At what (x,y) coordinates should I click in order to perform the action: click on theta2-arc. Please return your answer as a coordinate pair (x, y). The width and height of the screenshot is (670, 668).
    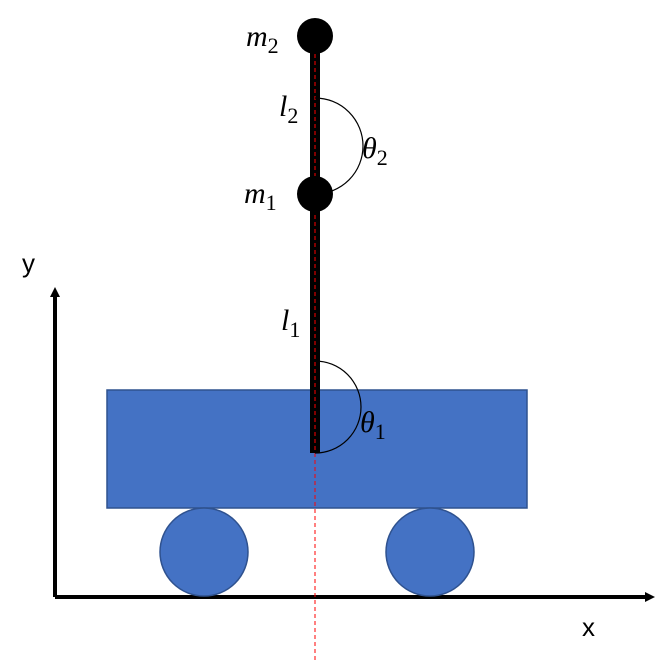
    Looking at the image, I should click on (339, 146).